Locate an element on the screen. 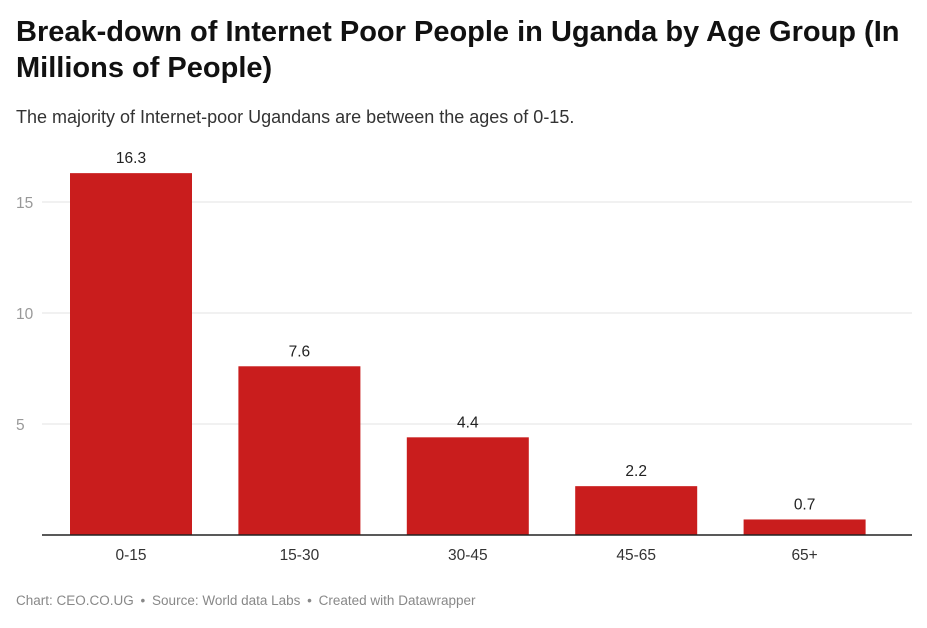 This screenshot has width=927, height=628. y-tick-label: 5 is located at coordinates (20, 425).